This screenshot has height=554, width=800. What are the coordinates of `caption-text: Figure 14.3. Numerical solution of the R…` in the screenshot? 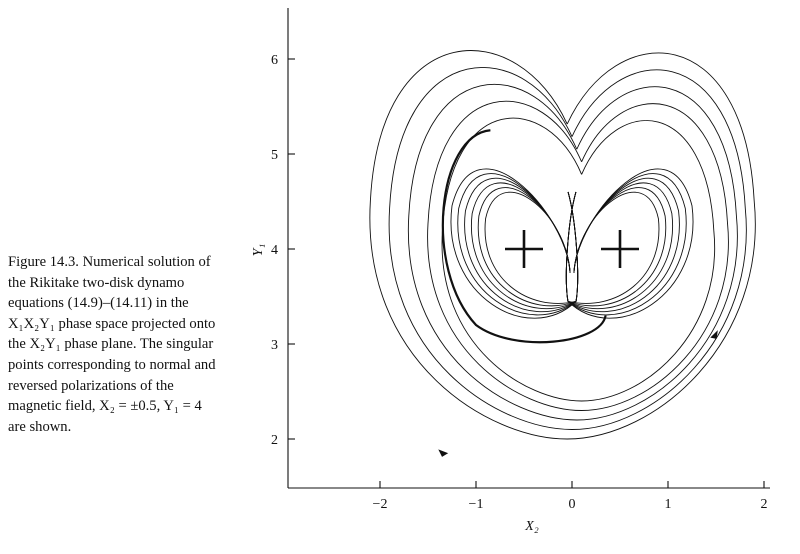 It's located at (112, 344).